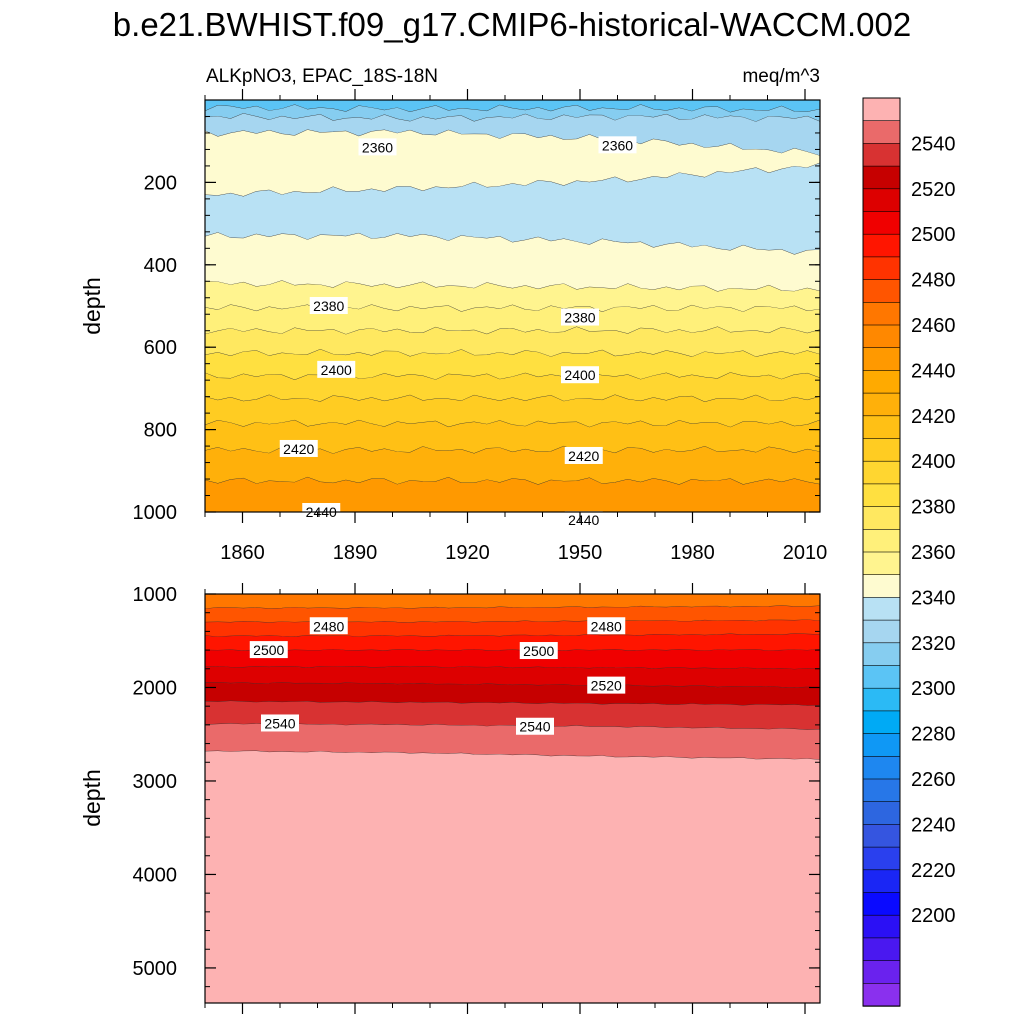 Image resolution: width=1024 pixels, height=1024 pixels. I want to click on y-tick-label: 400, so click(160, 266).